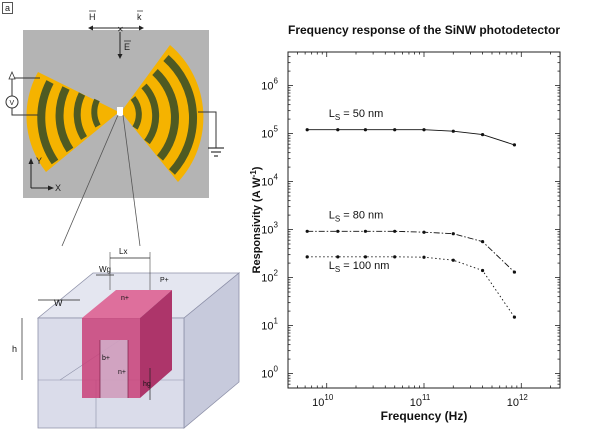 The image size is (600, 438). Describe the element at coordinates (127, 304) in the screenshot. I see `sinw-top` at that location.